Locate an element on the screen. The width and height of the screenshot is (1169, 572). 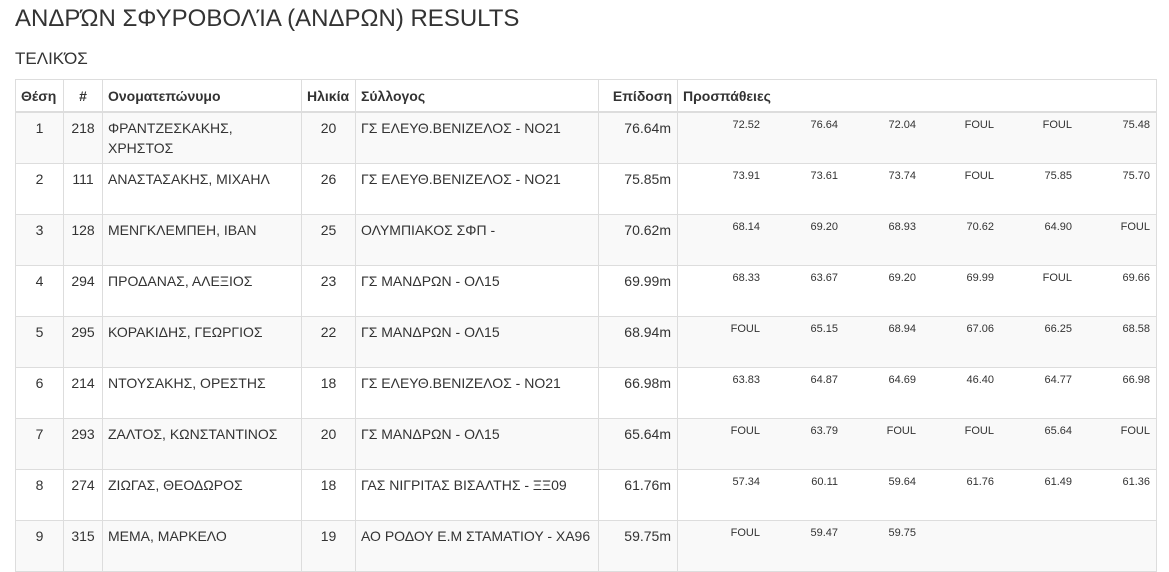
attempt-value: 61.36 is located at coordinates (1136, 482).